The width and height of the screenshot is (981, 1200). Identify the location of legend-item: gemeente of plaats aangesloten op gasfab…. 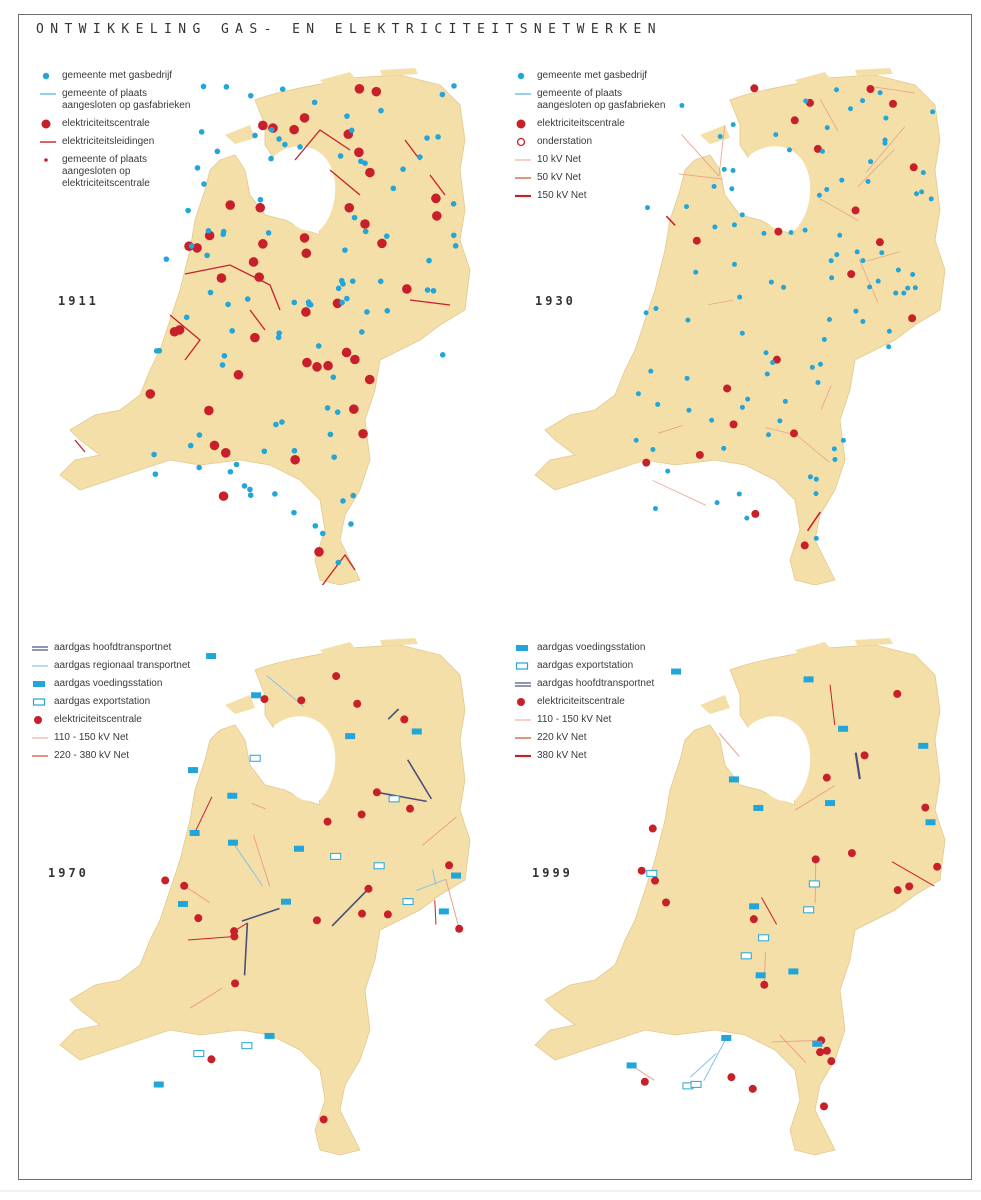
(615, 100).